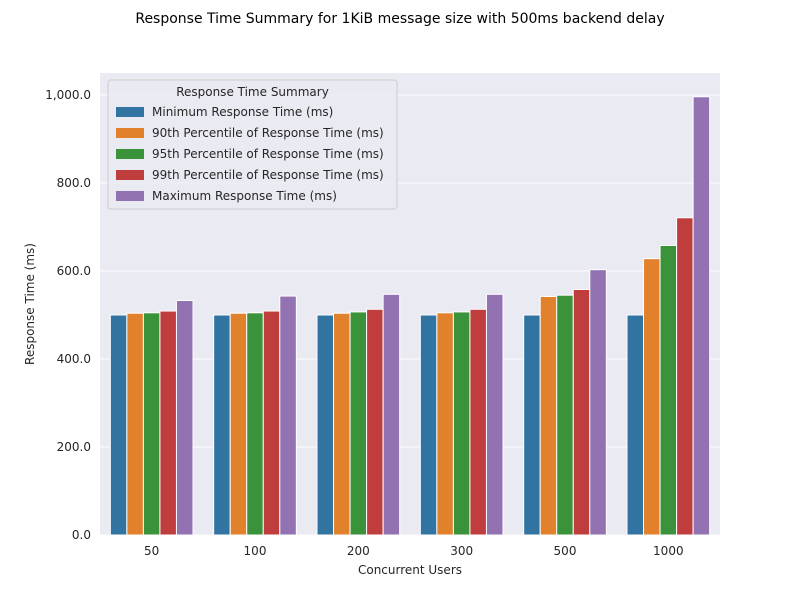 Image resolution: width=800 pixels, height=600 pixels. Describe the element at coordinates (68, 315) in the screenshot. I see `y-tick-labels: 0.0 200.0 400.0 600.0 800.0 1,000.0` at that location.